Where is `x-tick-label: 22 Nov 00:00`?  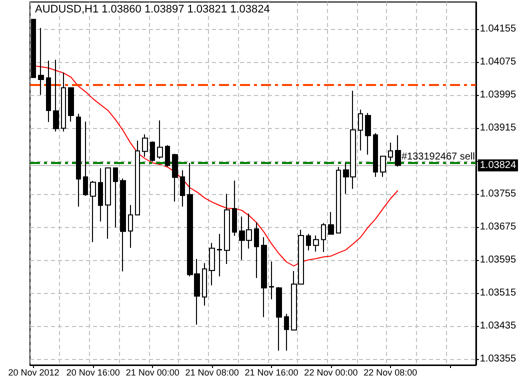 x-tick-label: 22 Nov 00:00 is located at coordinates (331, 373).